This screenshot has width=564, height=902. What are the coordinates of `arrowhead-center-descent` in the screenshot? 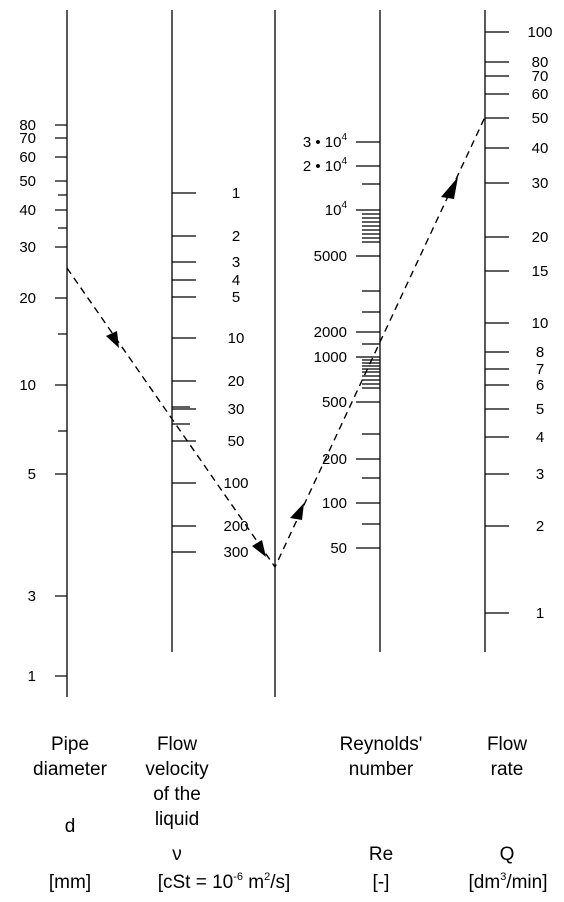 It's located at (259, 548).